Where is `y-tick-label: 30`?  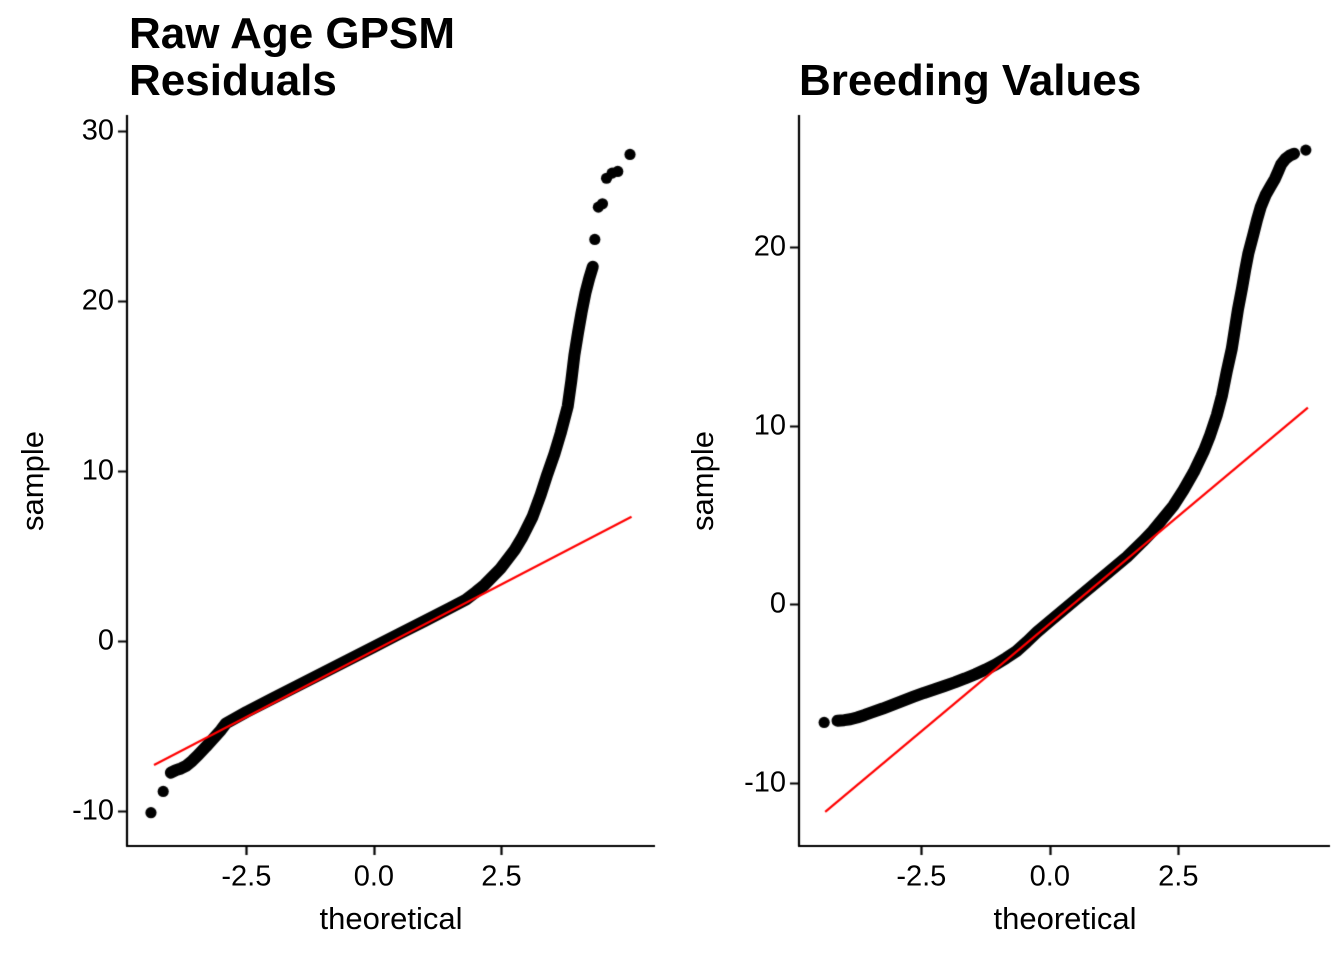
y-tick-label: 30 is located at coordinates (97, 130).